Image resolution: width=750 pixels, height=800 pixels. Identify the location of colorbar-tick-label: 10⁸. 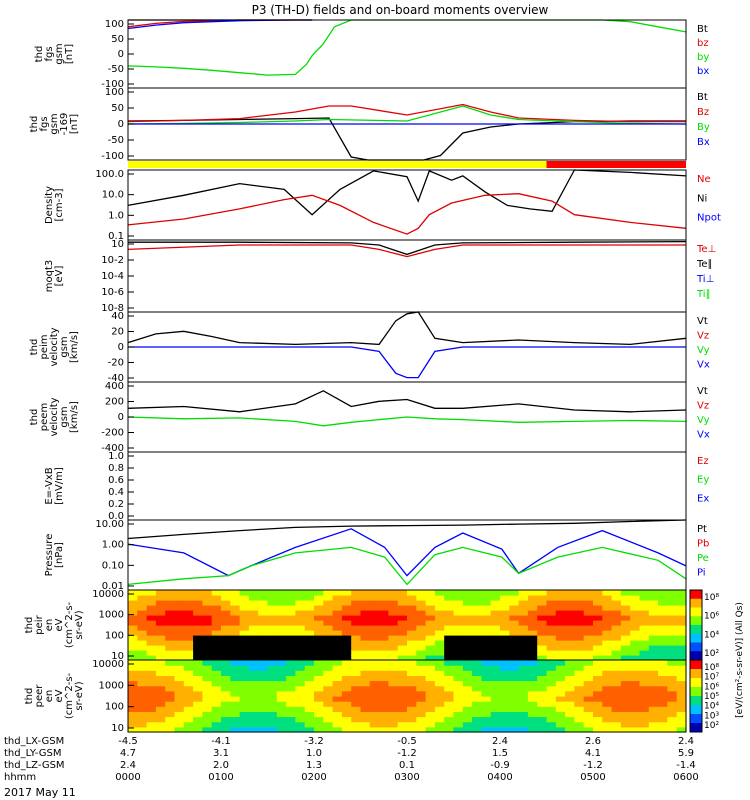
(711, 668).